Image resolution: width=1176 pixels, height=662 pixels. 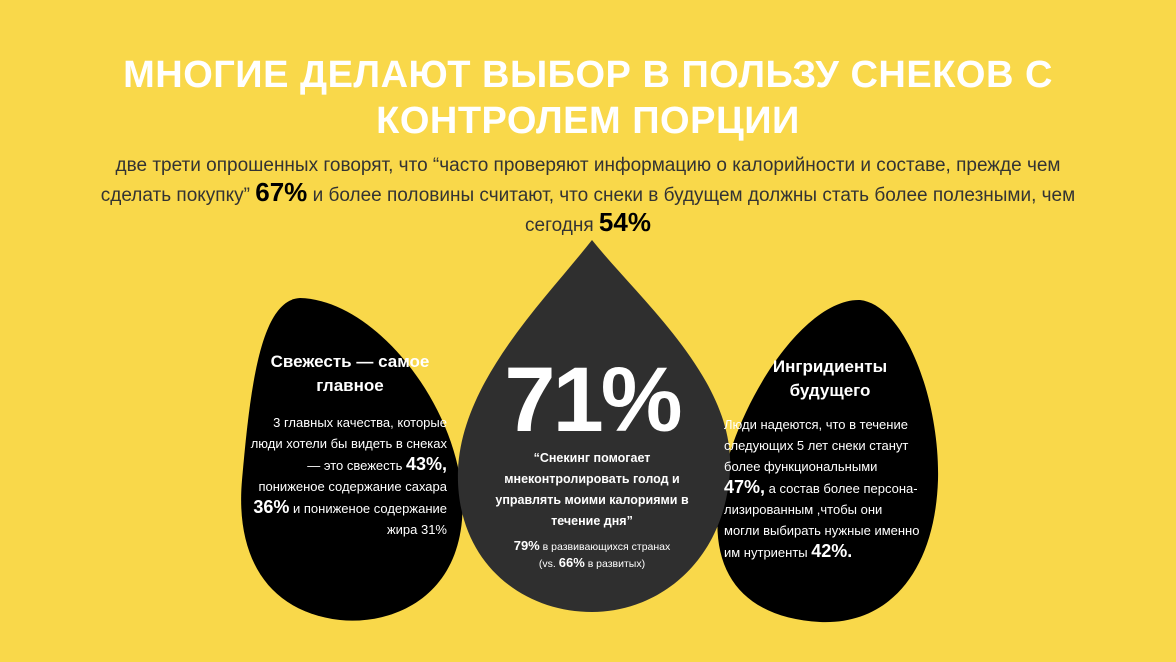 What do you see at coordinates (571, 562) in the screenshot?
I see `center-stat-small: 66%` at bounding box center [571, 562].